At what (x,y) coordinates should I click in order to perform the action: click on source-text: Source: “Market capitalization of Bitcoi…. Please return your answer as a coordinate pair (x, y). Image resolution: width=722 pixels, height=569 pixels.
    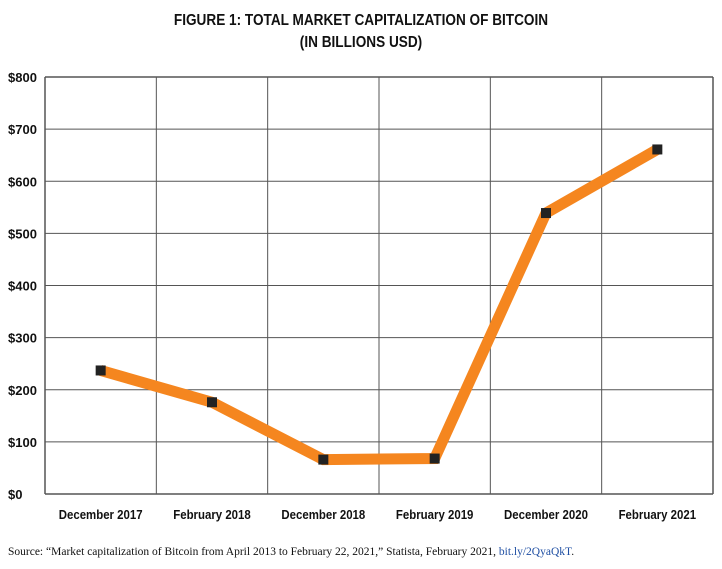
    Looking at the image, I should click on (253, 552).